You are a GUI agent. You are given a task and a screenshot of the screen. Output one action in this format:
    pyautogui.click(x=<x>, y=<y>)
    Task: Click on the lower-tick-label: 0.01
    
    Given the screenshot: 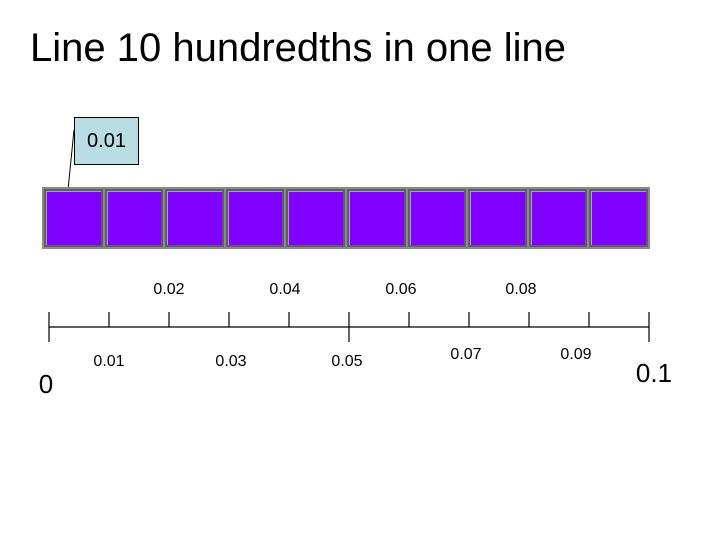 What is the action you would take?
    pyautogui.click(x=109, y=361)
    